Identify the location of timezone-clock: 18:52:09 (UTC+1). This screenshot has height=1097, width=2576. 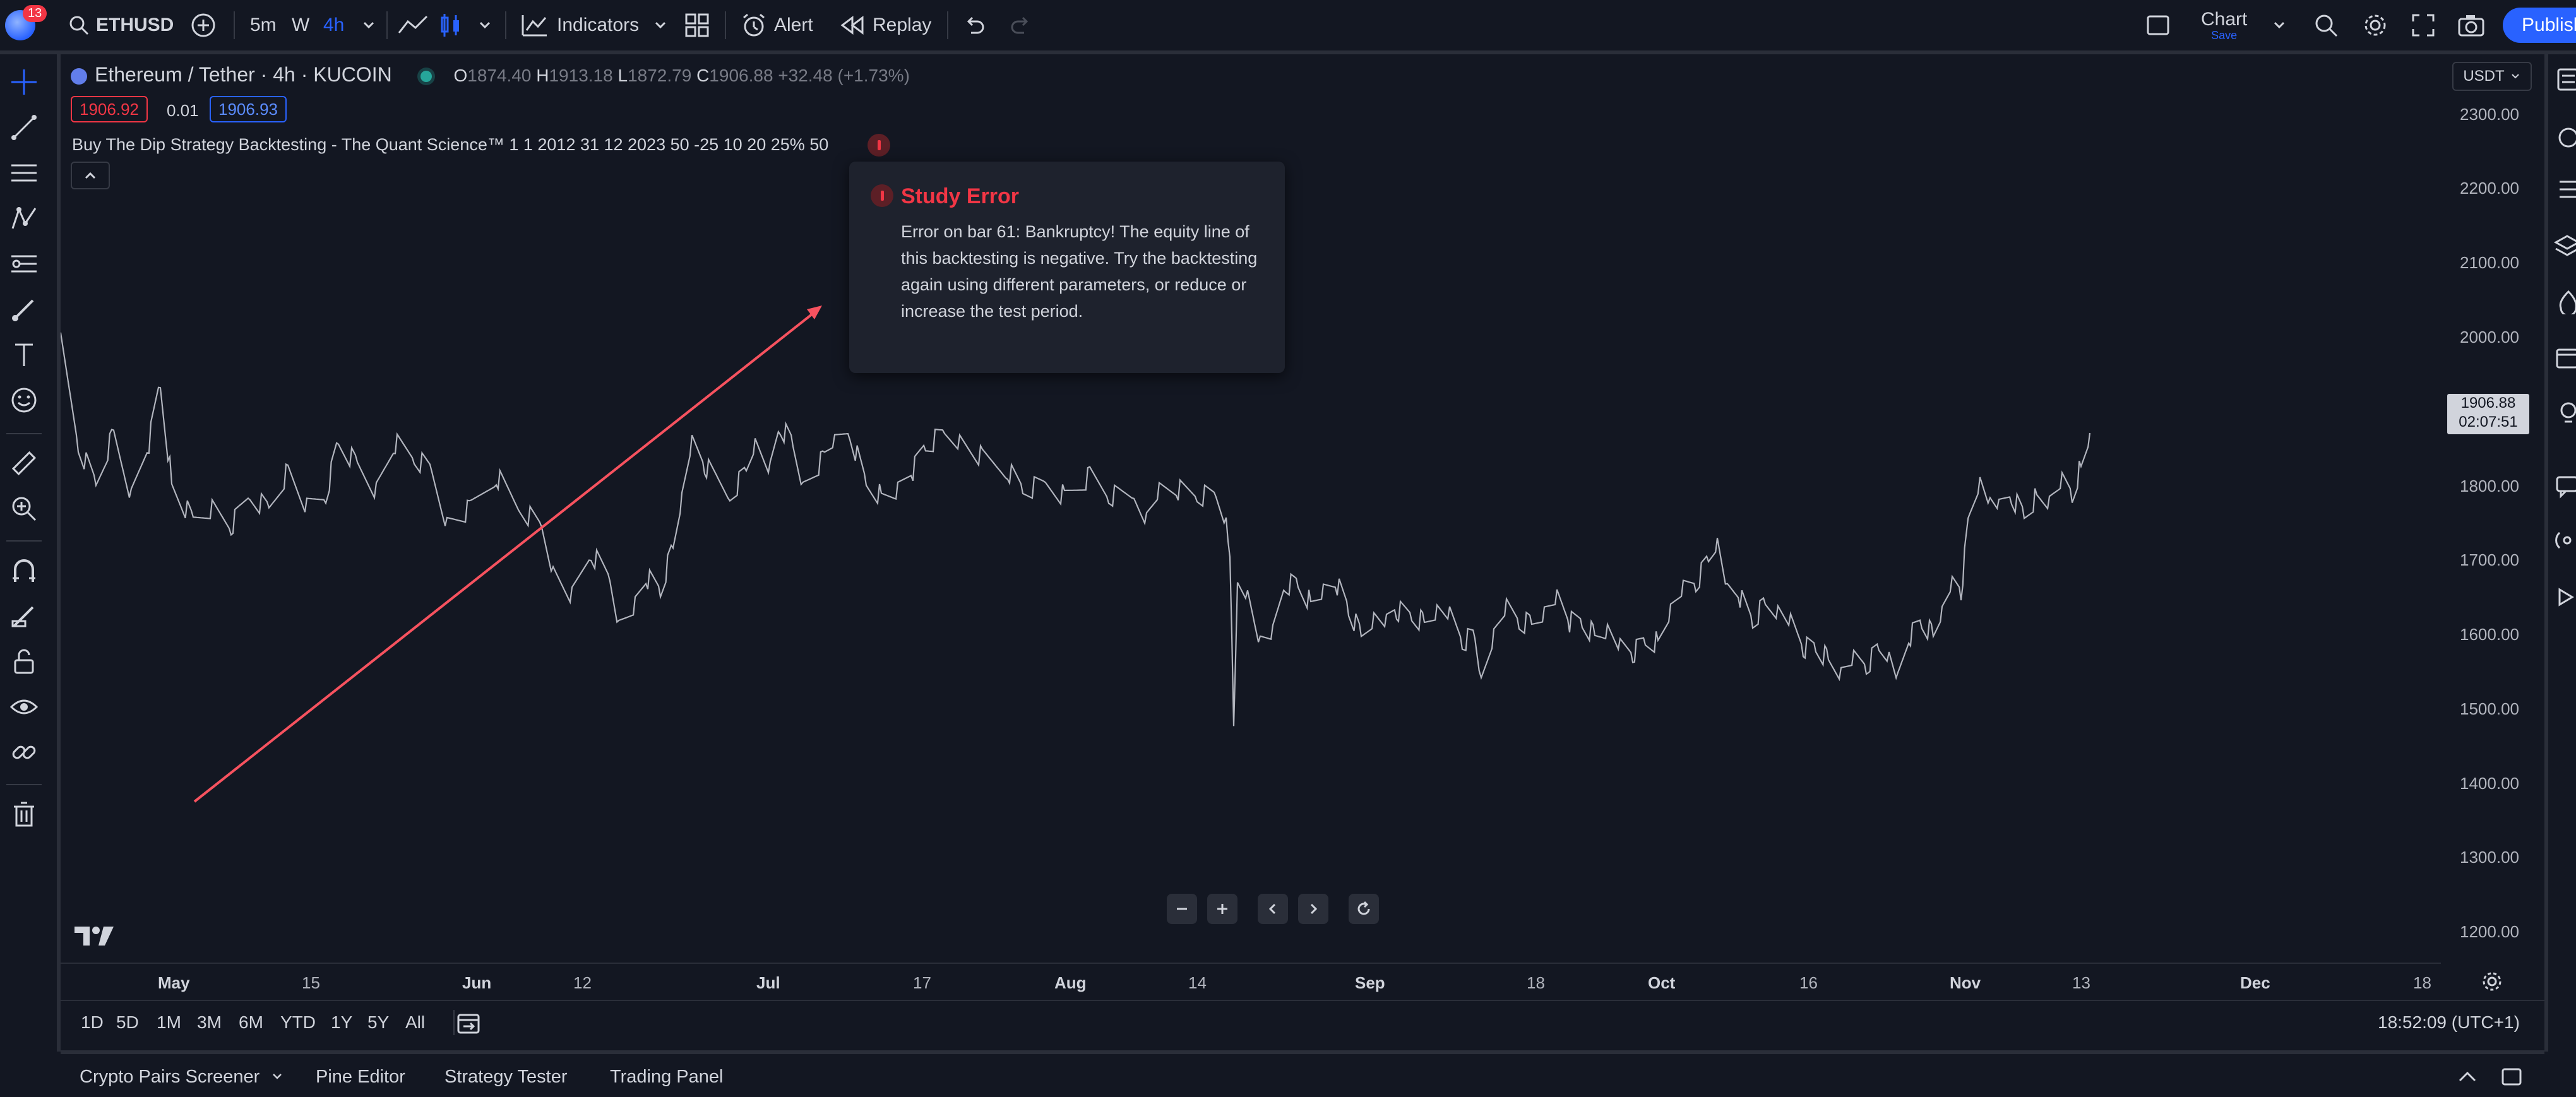
(2449, 1022).